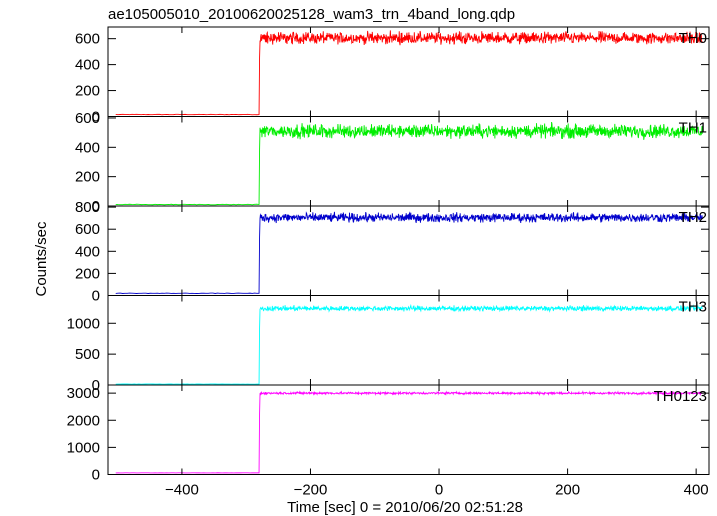 The height and width of the screenshot is (516, 717). I want to click on series-line-th0, so click(409, 73).